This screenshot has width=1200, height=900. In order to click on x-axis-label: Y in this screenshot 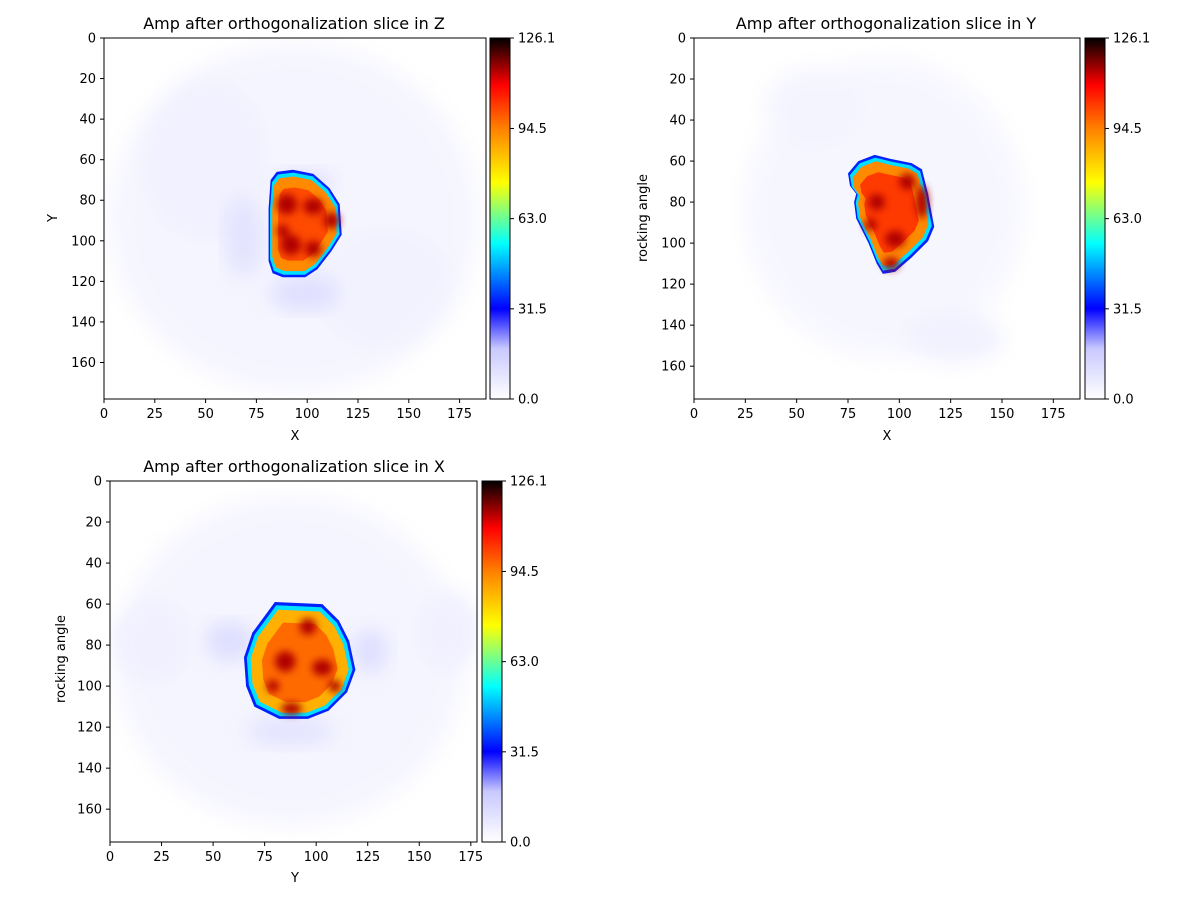, I will do `click(294, 878)`.